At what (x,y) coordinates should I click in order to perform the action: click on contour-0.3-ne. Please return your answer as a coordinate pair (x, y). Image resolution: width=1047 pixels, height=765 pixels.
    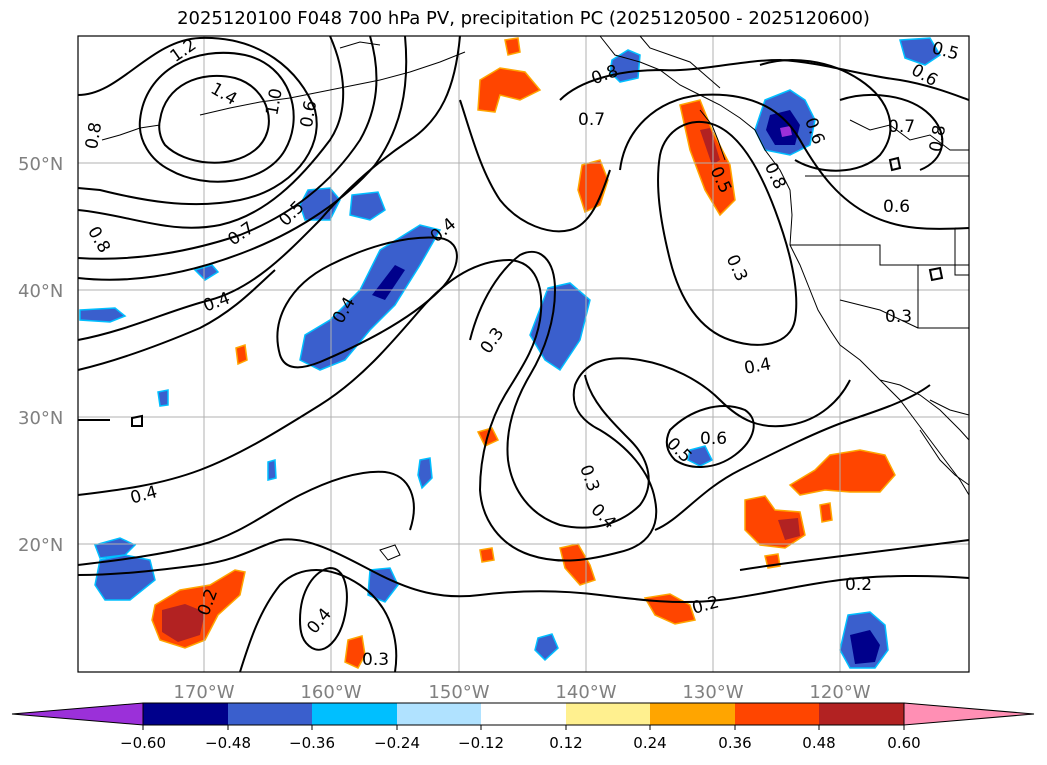
    Looking at the image, I should click on (727, 233).